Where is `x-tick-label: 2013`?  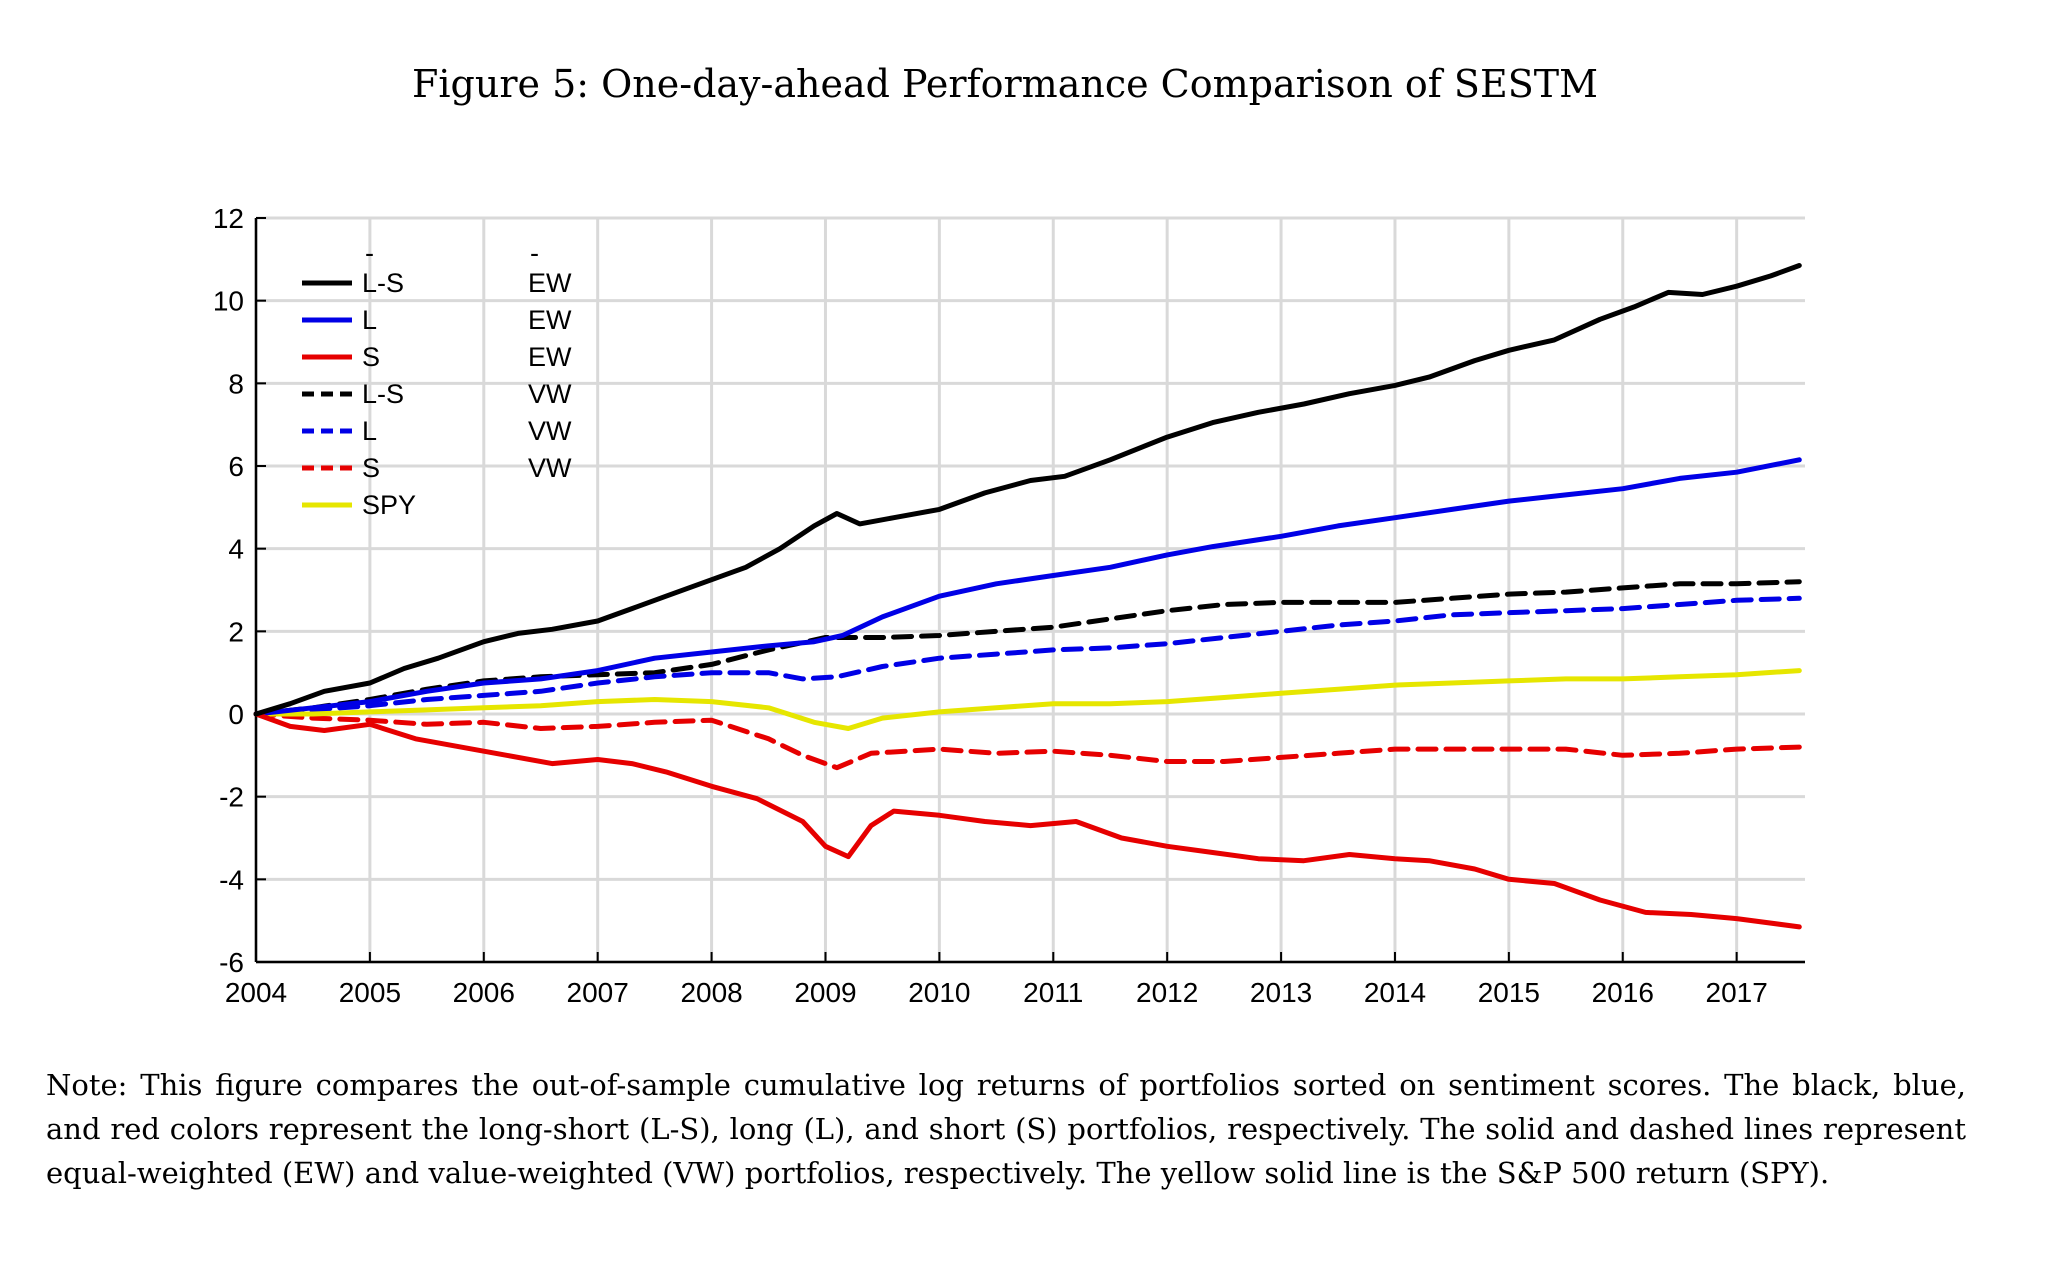 x-tick-label: 2013 is located at coordinates (1281, 992).